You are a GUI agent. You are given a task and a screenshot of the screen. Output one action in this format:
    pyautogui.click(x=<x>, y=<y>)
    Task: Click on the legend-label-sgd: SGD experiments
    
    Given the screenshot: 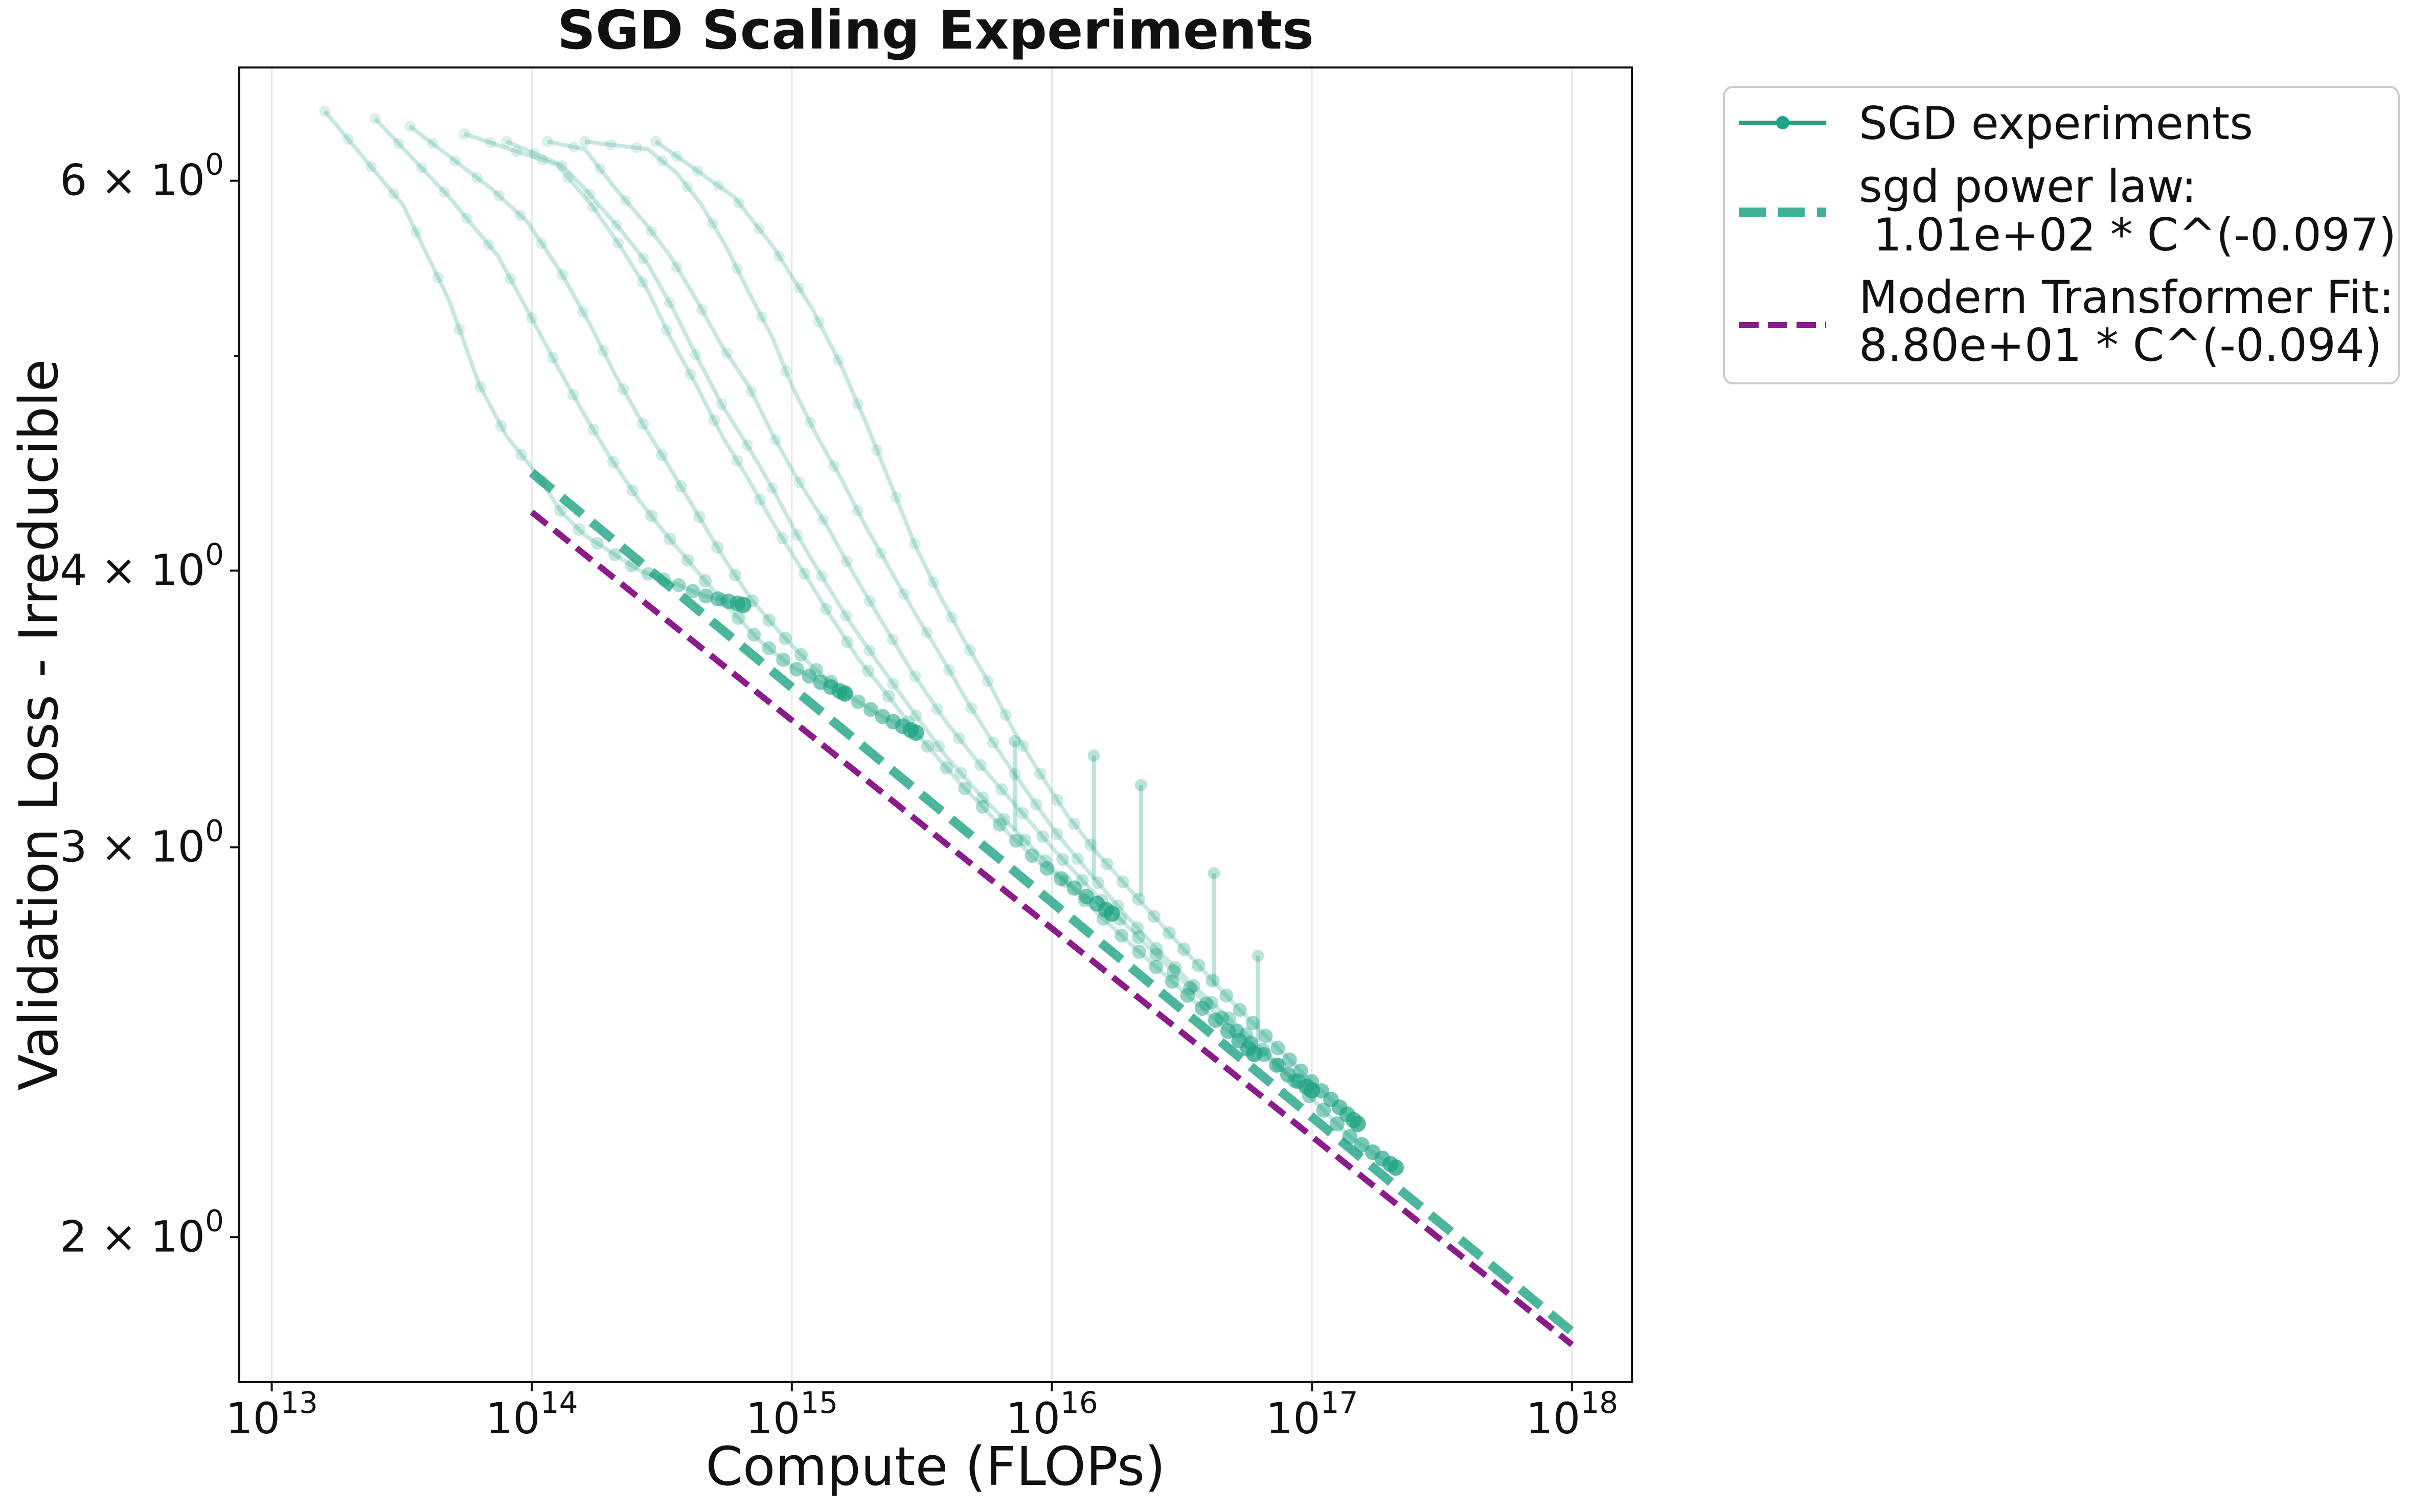 What is the action you would take?
    pyautogui.click(x=2056, y=124)
    